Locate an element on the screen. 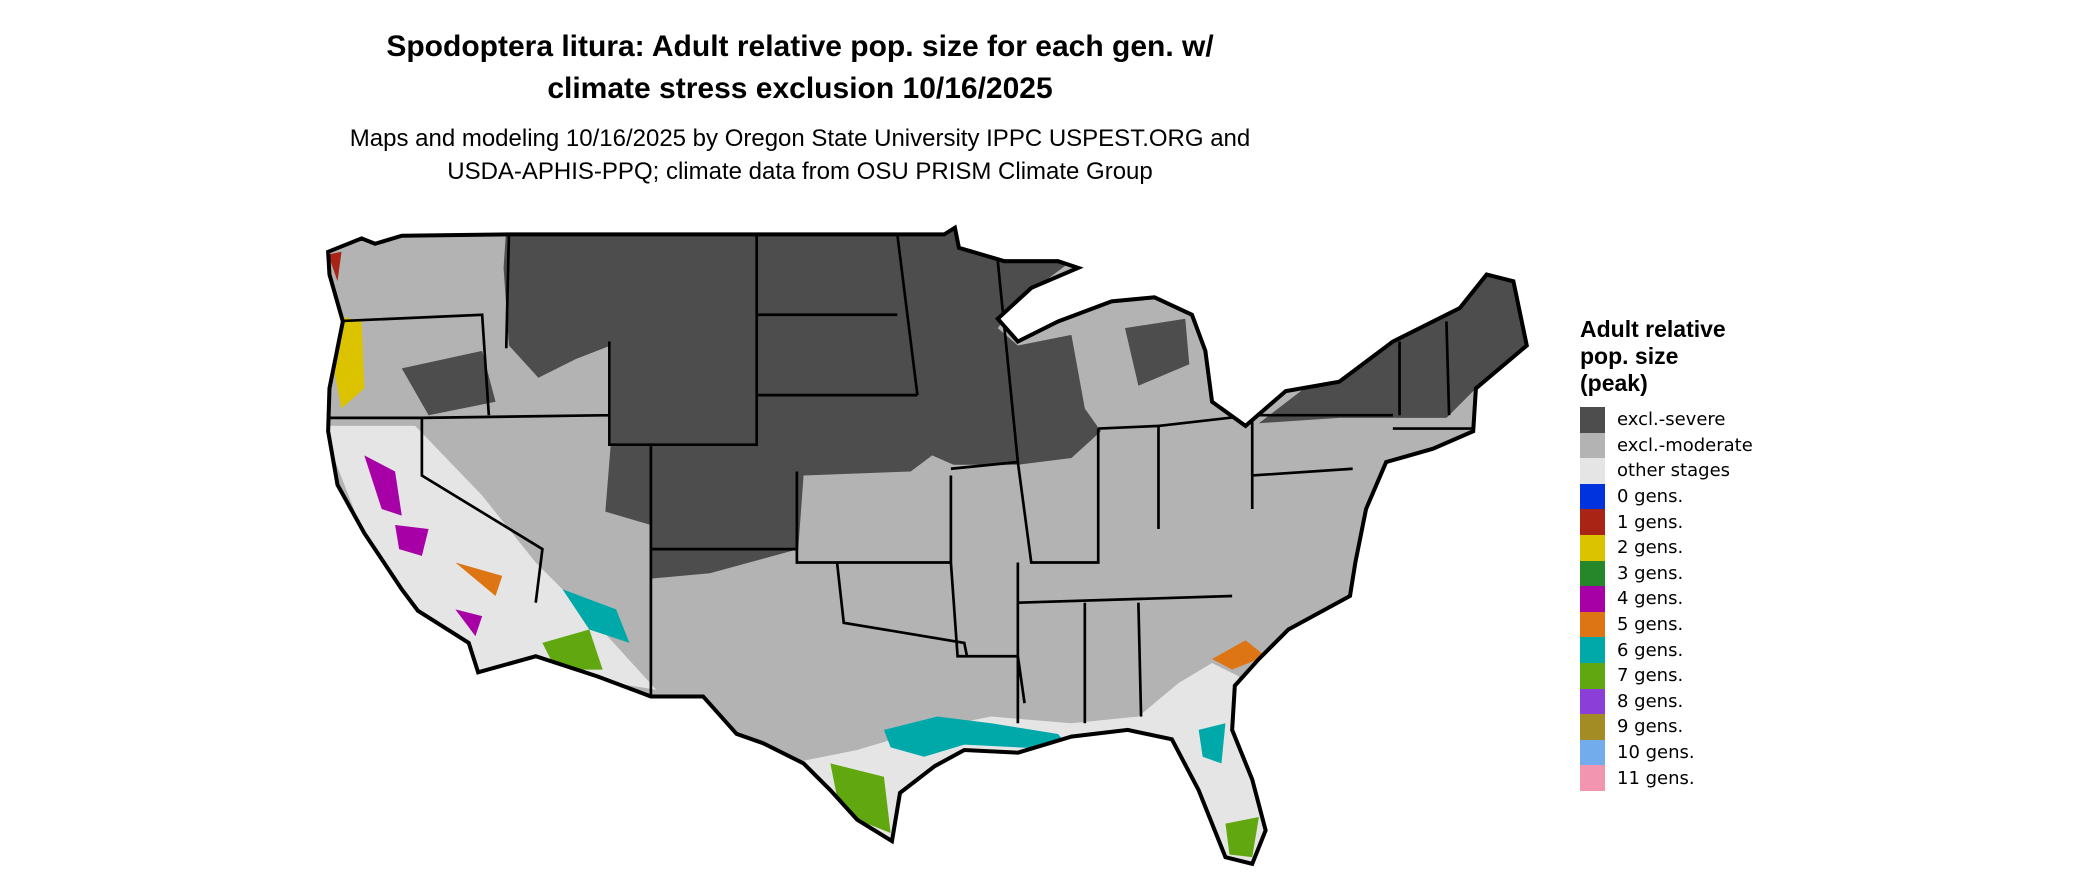 The width and height of the screenshot is (2100, 892). legend-label: 2 gens. is located at coordinates (1650, 548).